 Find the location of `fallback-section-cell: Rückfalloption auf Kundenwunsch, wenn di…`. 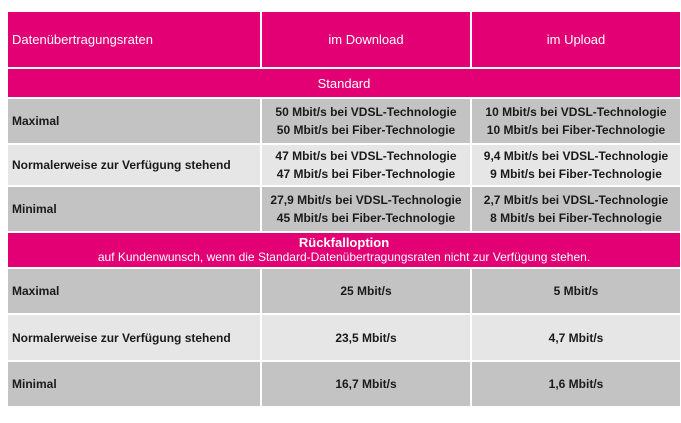

fallback-section-cell: Rückfalloption auf Kundenwunsch, wenn di… is located at coordinates (344, 250).